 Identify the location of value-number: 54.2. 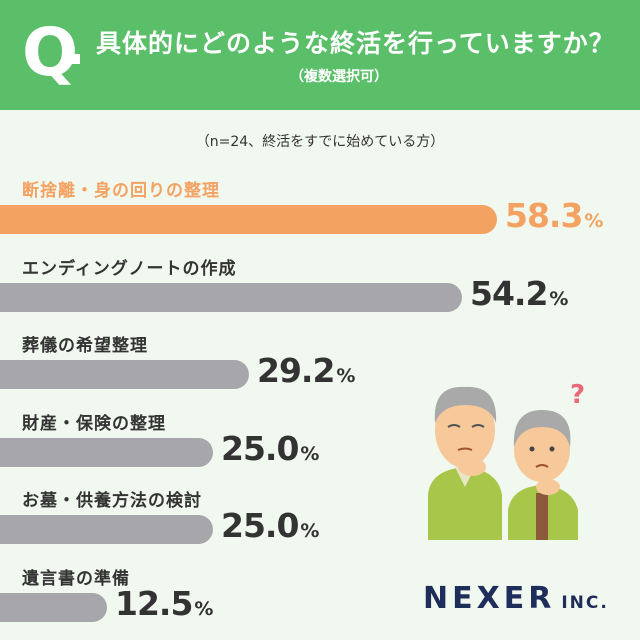
(509, 293).